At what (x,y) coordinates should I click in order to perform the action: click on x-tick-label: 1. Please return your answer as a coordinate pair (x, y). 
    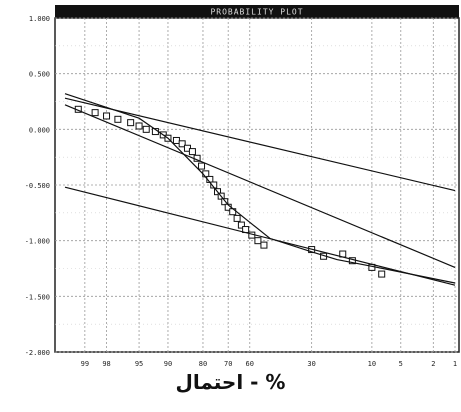
    Looking at the image, I should click on (455, 364).